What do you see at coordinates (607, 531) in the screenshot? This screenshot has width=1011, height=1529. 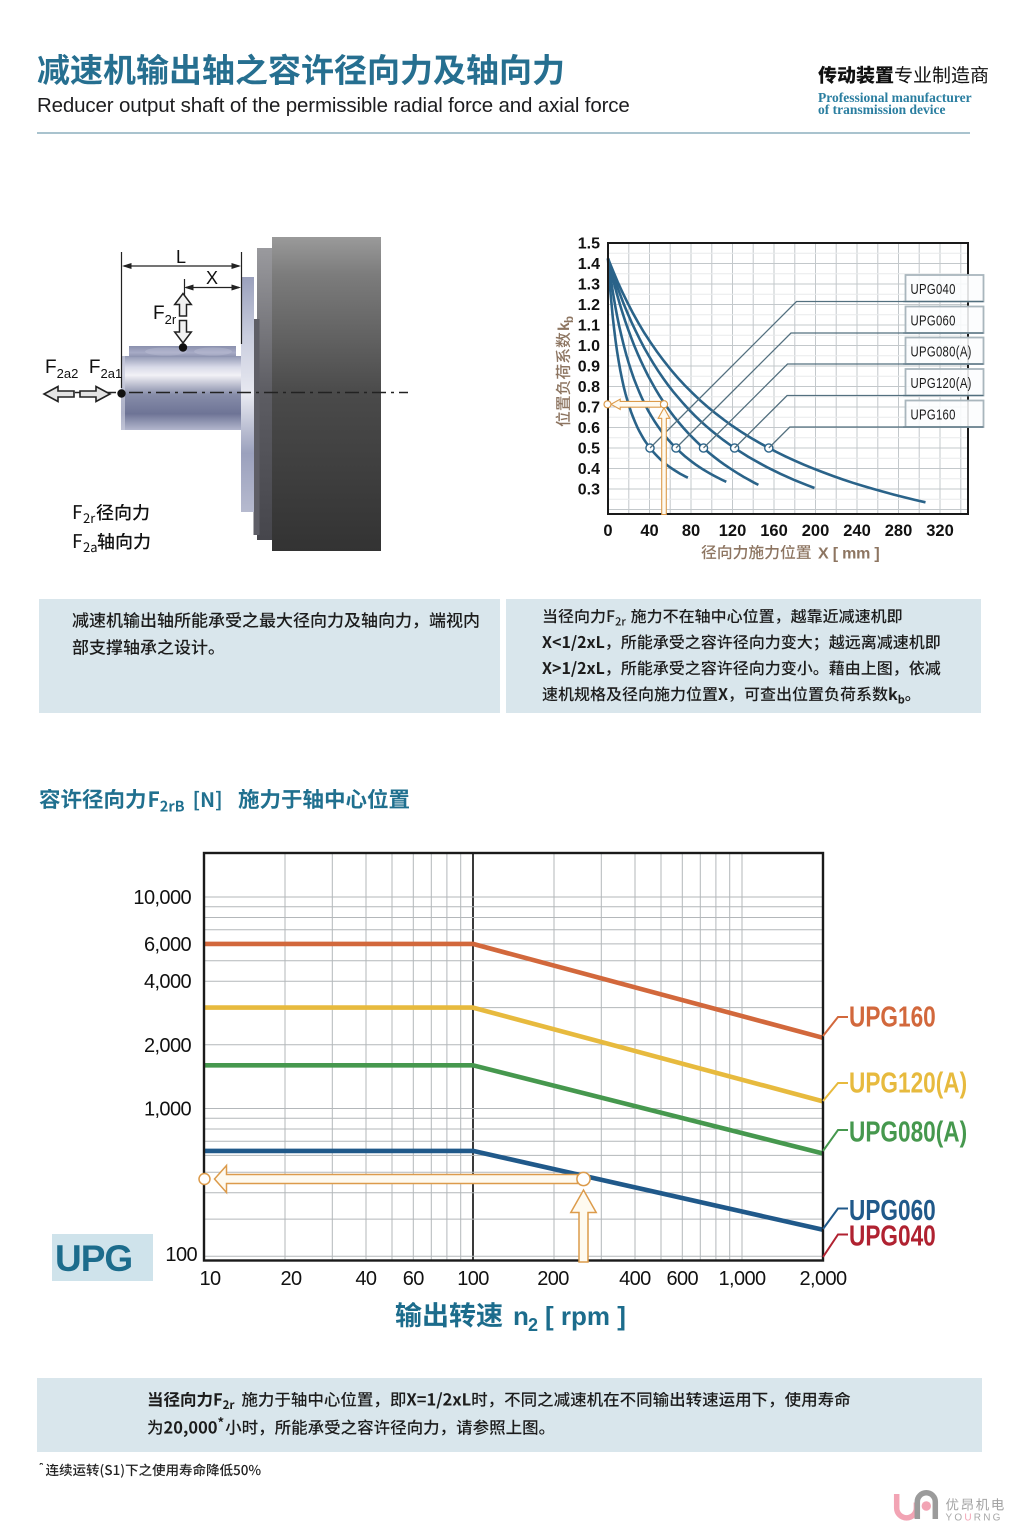 I see `svg-text: 0` at bounding box center [607, 531].